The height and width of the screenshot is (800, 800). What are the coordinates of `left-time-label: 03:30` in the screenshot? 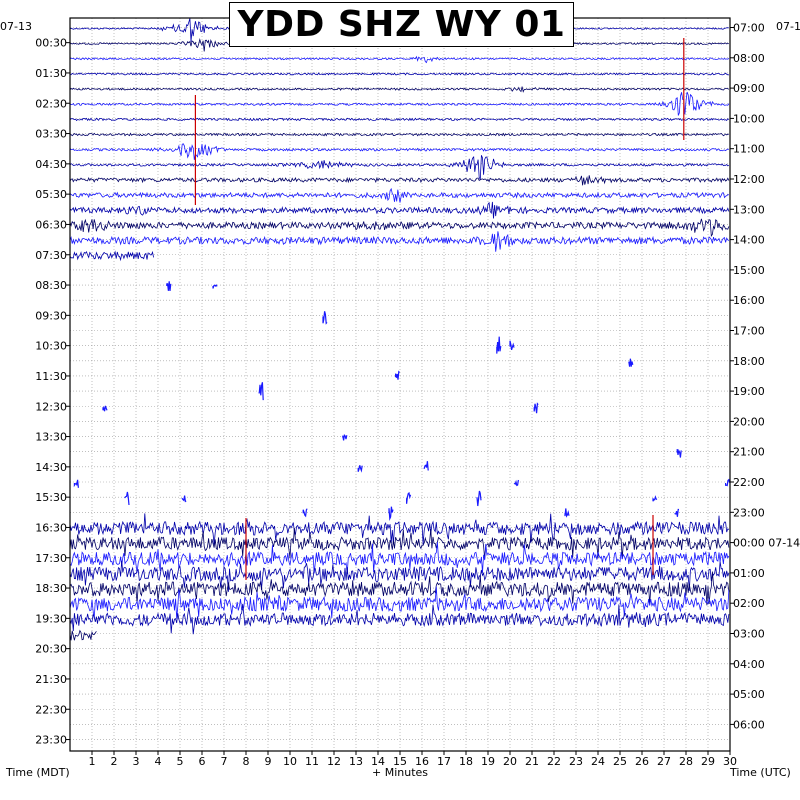 It's located at (51, 134).